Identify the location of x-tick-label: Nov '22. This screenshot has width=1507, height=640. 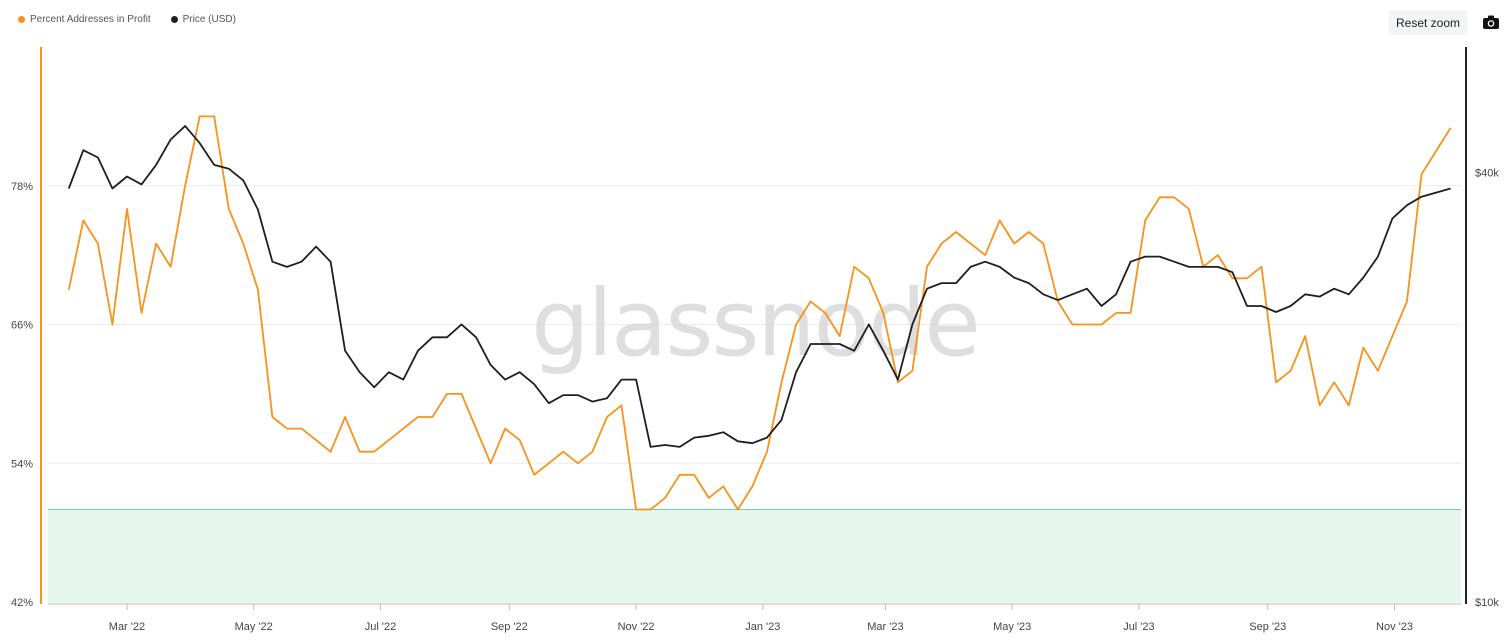
(636, 627).